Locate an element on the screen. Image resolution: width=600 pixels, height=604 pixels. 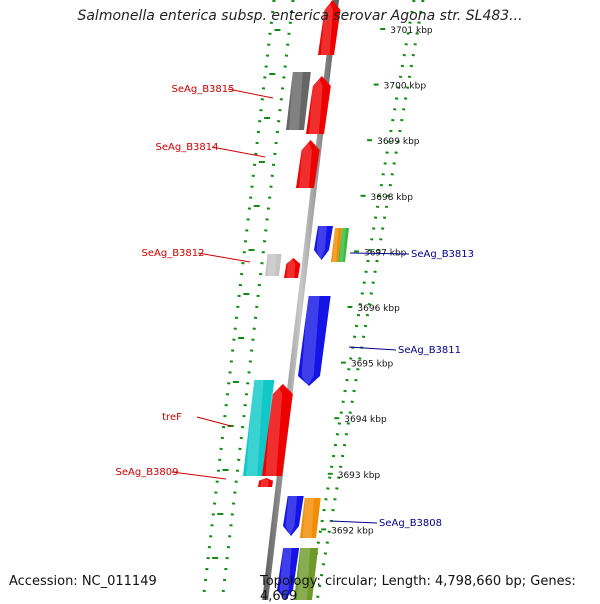
gene-red-tiny is located at coordinates (266, 482).